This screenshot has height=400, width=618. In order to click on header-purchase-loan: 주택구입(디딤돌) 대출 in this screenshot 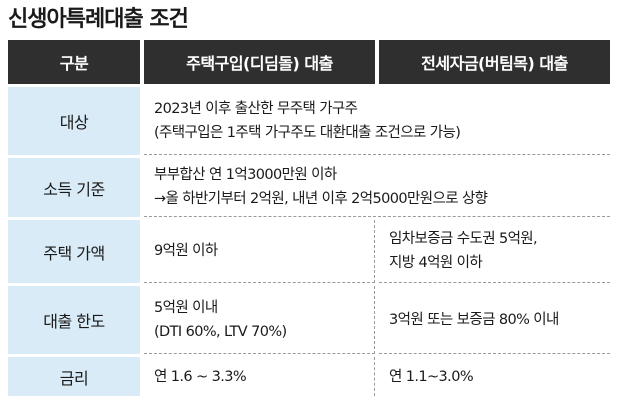, I will do `click(259, 62)`.